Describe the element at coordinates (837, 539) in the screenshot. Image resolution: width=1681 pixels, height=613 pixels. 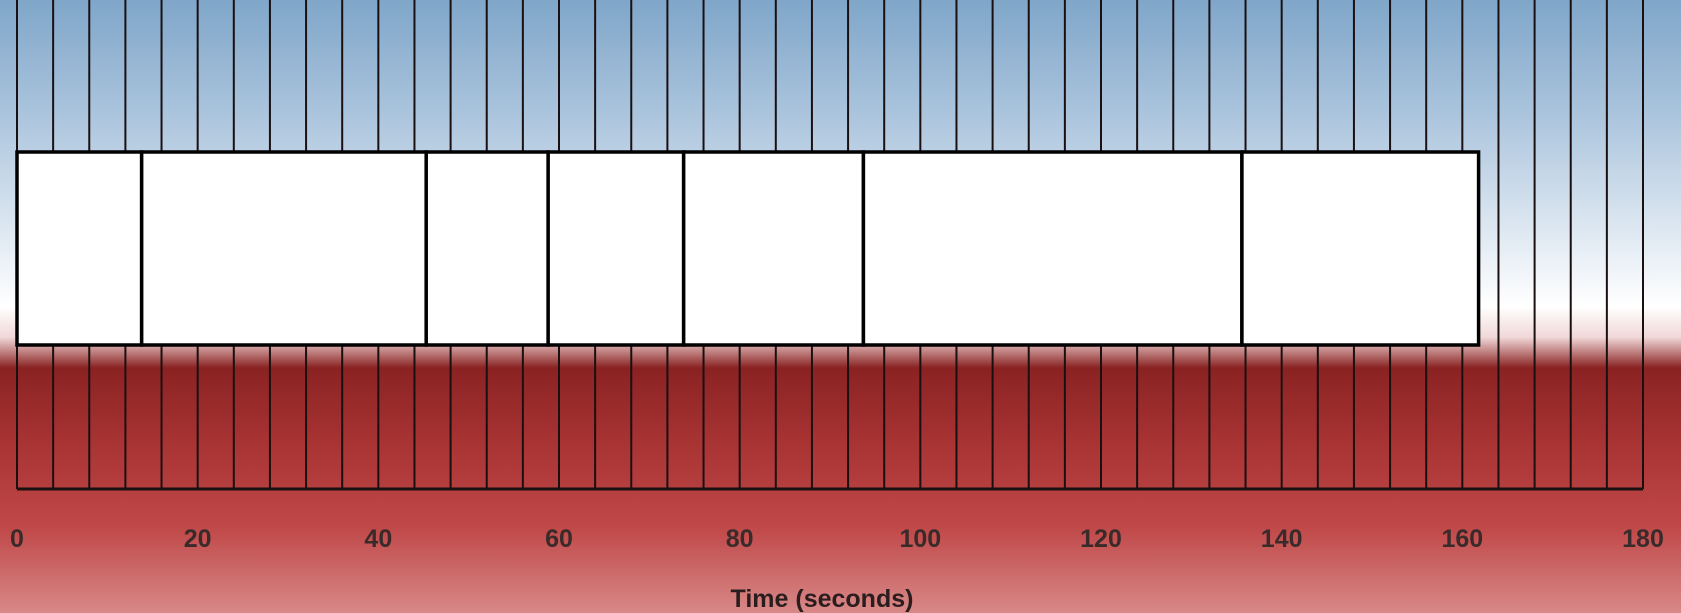
I see `x-tick-labels: 0 20 40 60 80 100 120 140 160 180` at that location.